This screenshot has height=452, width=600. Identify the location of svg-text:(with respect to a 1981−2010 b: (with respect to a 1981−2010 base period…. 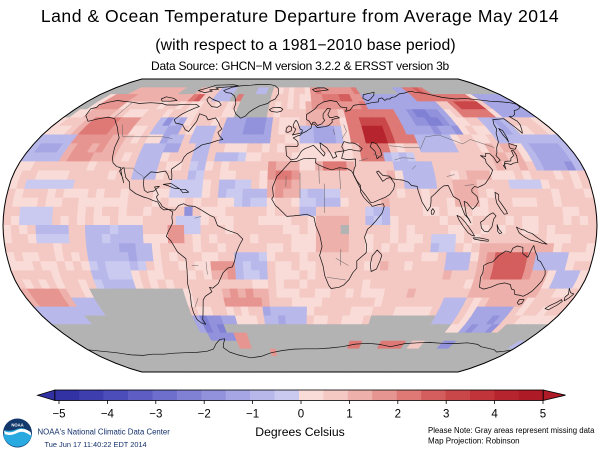
(305, 45).